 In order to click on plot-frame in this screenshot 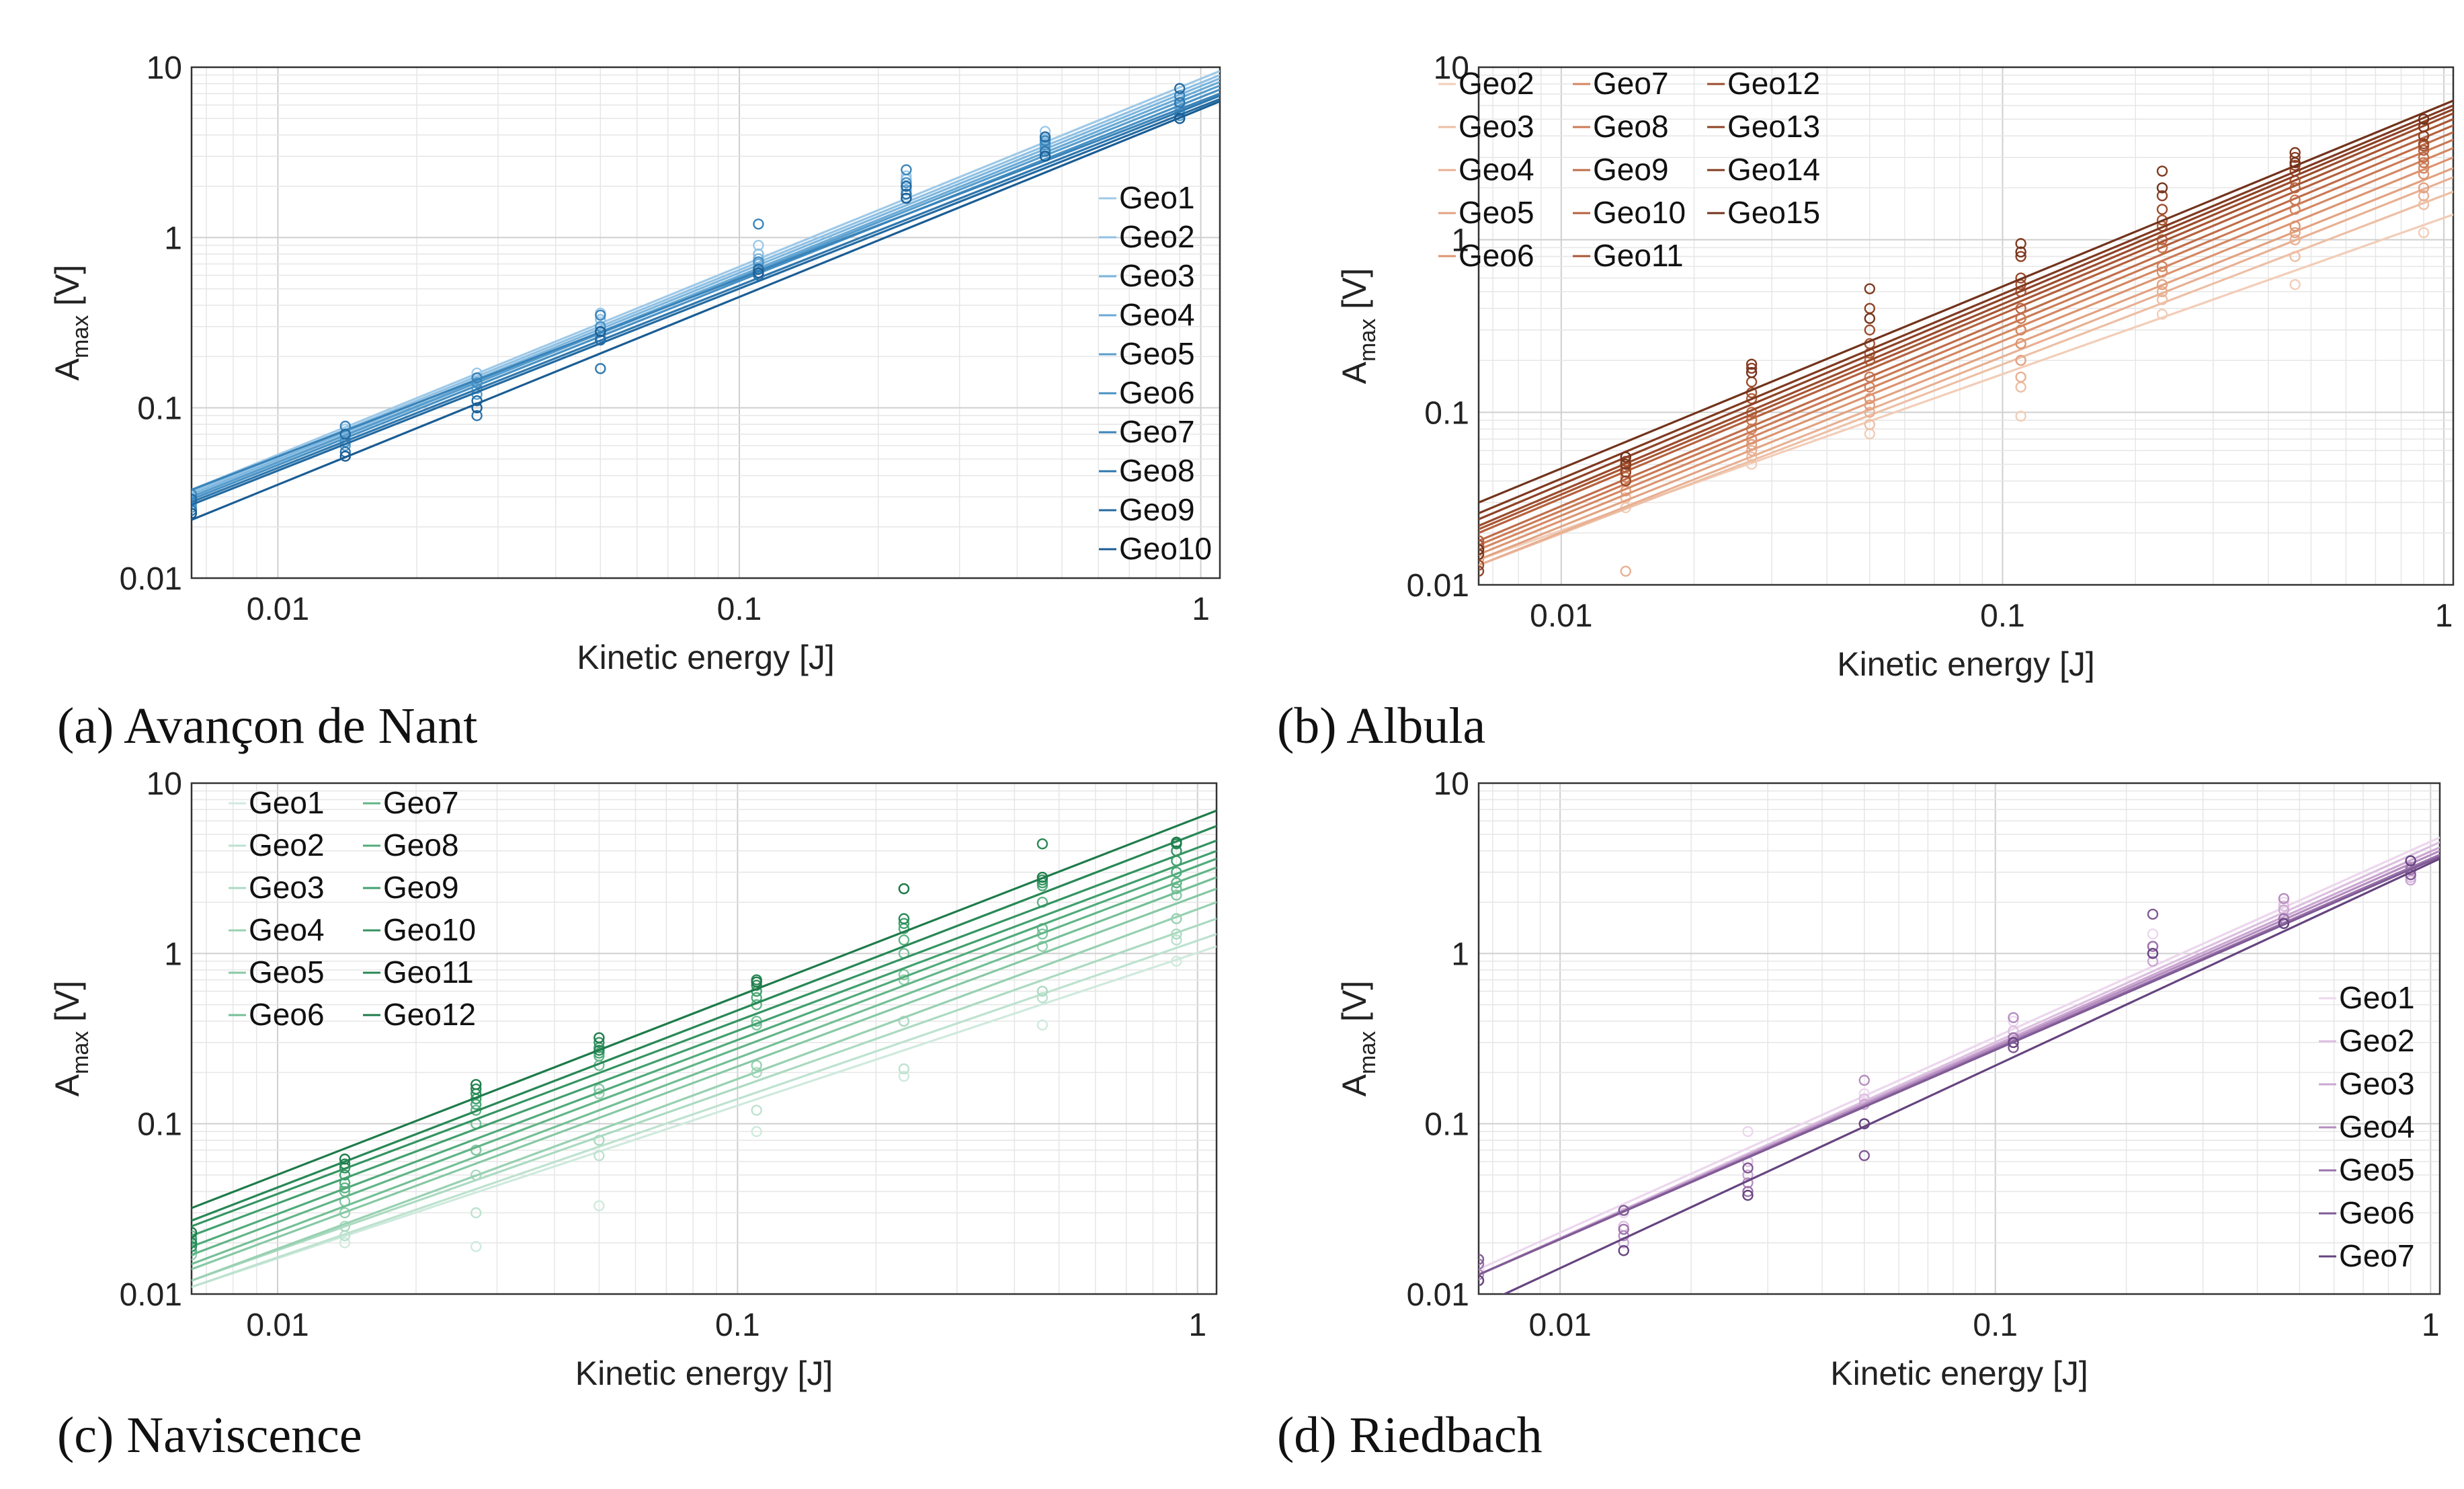, I will do `click(704, 1038)`.